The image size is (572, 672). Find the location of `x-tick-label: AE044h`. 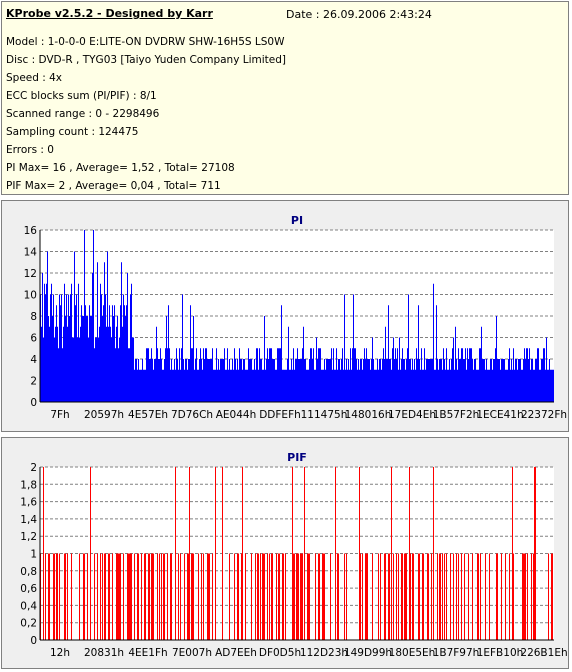

x-tick-label: AE044h is located at coordinates (236, 415).